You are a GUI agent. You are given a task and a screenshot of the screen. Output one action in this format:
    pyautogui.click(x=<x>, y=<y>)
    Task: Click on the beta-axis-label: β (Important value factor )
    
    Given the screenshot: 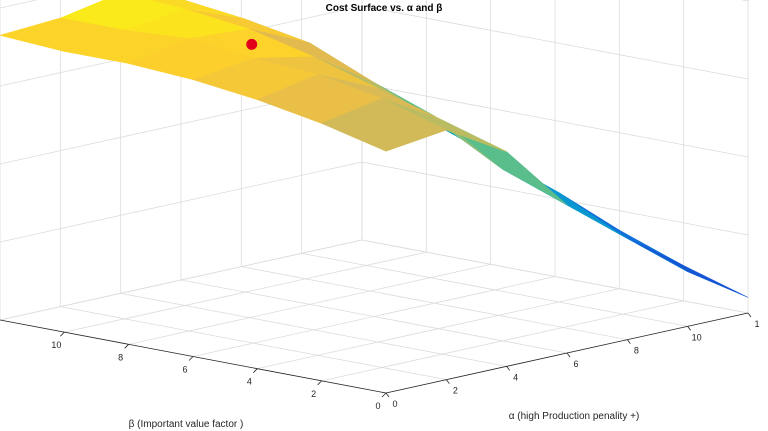 What is the action you would take?
    pyautogui.click(x=186, y=424)
    